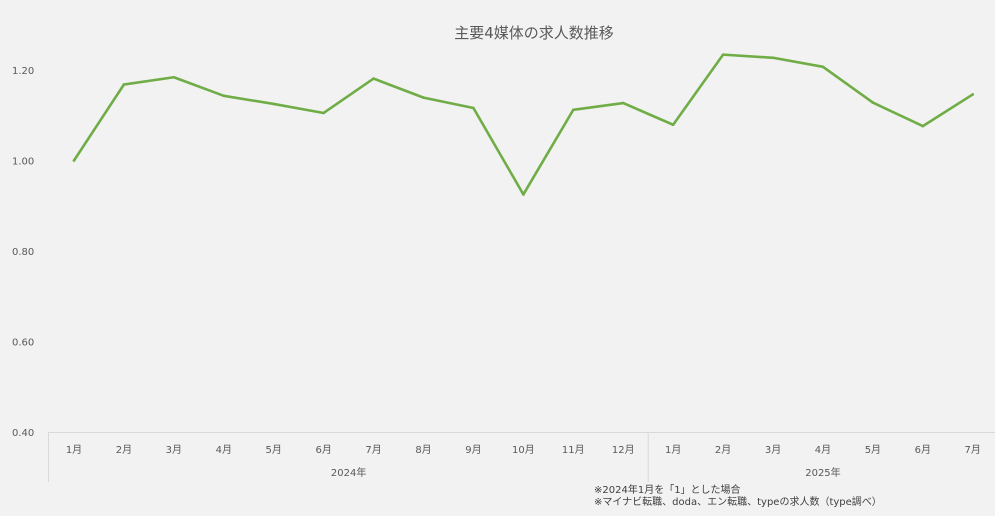  I want to click on footnote-source: ※マイナビ転職、doda、エン転職、typeの求人数（type調べ）, so click(738, 502).